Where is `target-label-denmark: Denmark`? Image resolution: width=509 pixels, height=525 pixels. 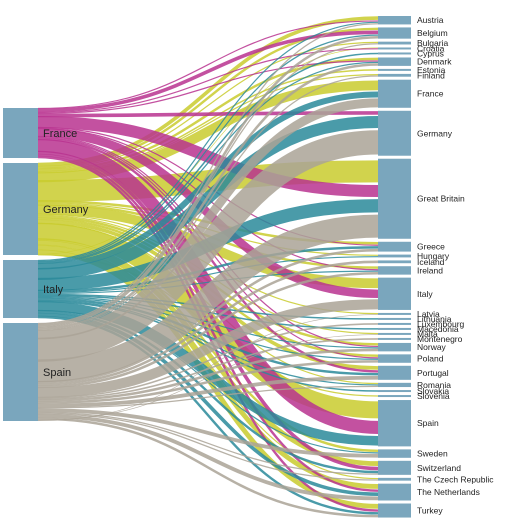
target-label-denmark: Denmark is located at coordinates (434, 62).